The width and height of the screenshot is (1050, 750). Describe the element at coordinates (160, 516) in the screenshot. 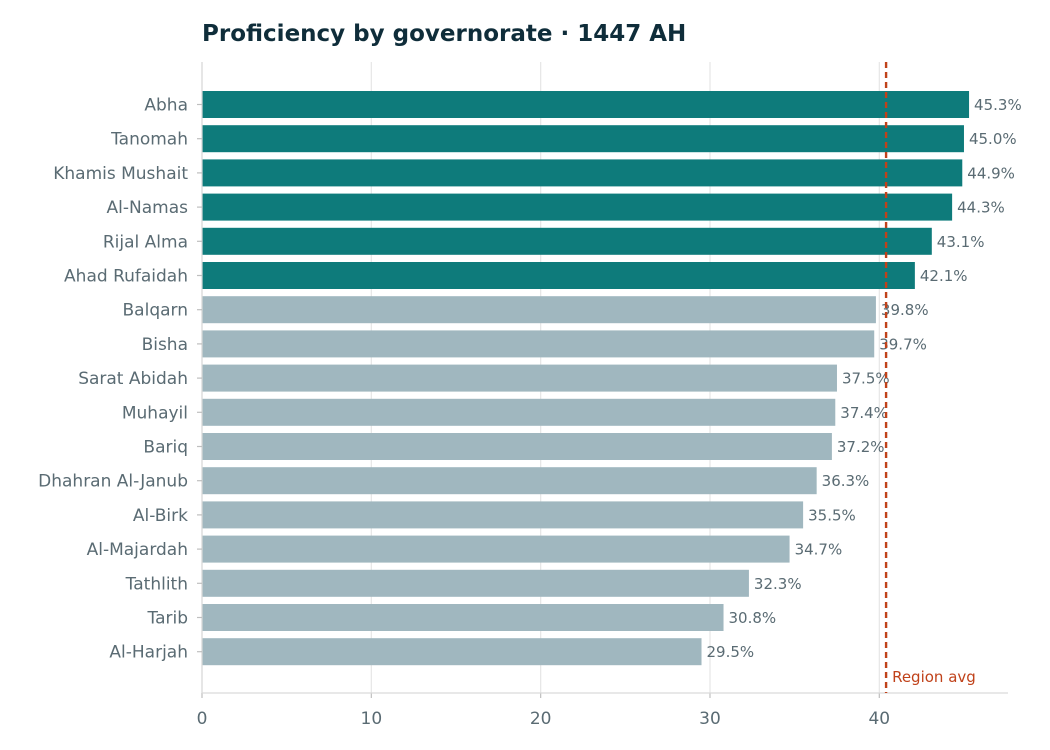

I see `category-label: Al-Birk` at that location.